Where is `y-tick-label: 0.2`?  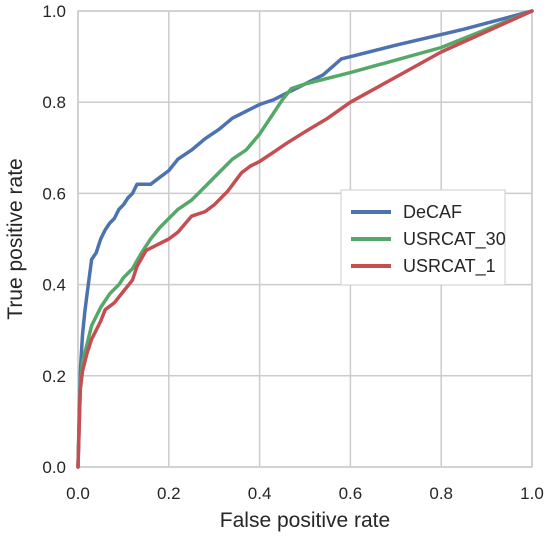
y-tick-label: 0.2 is located at coordinates (54, 376).